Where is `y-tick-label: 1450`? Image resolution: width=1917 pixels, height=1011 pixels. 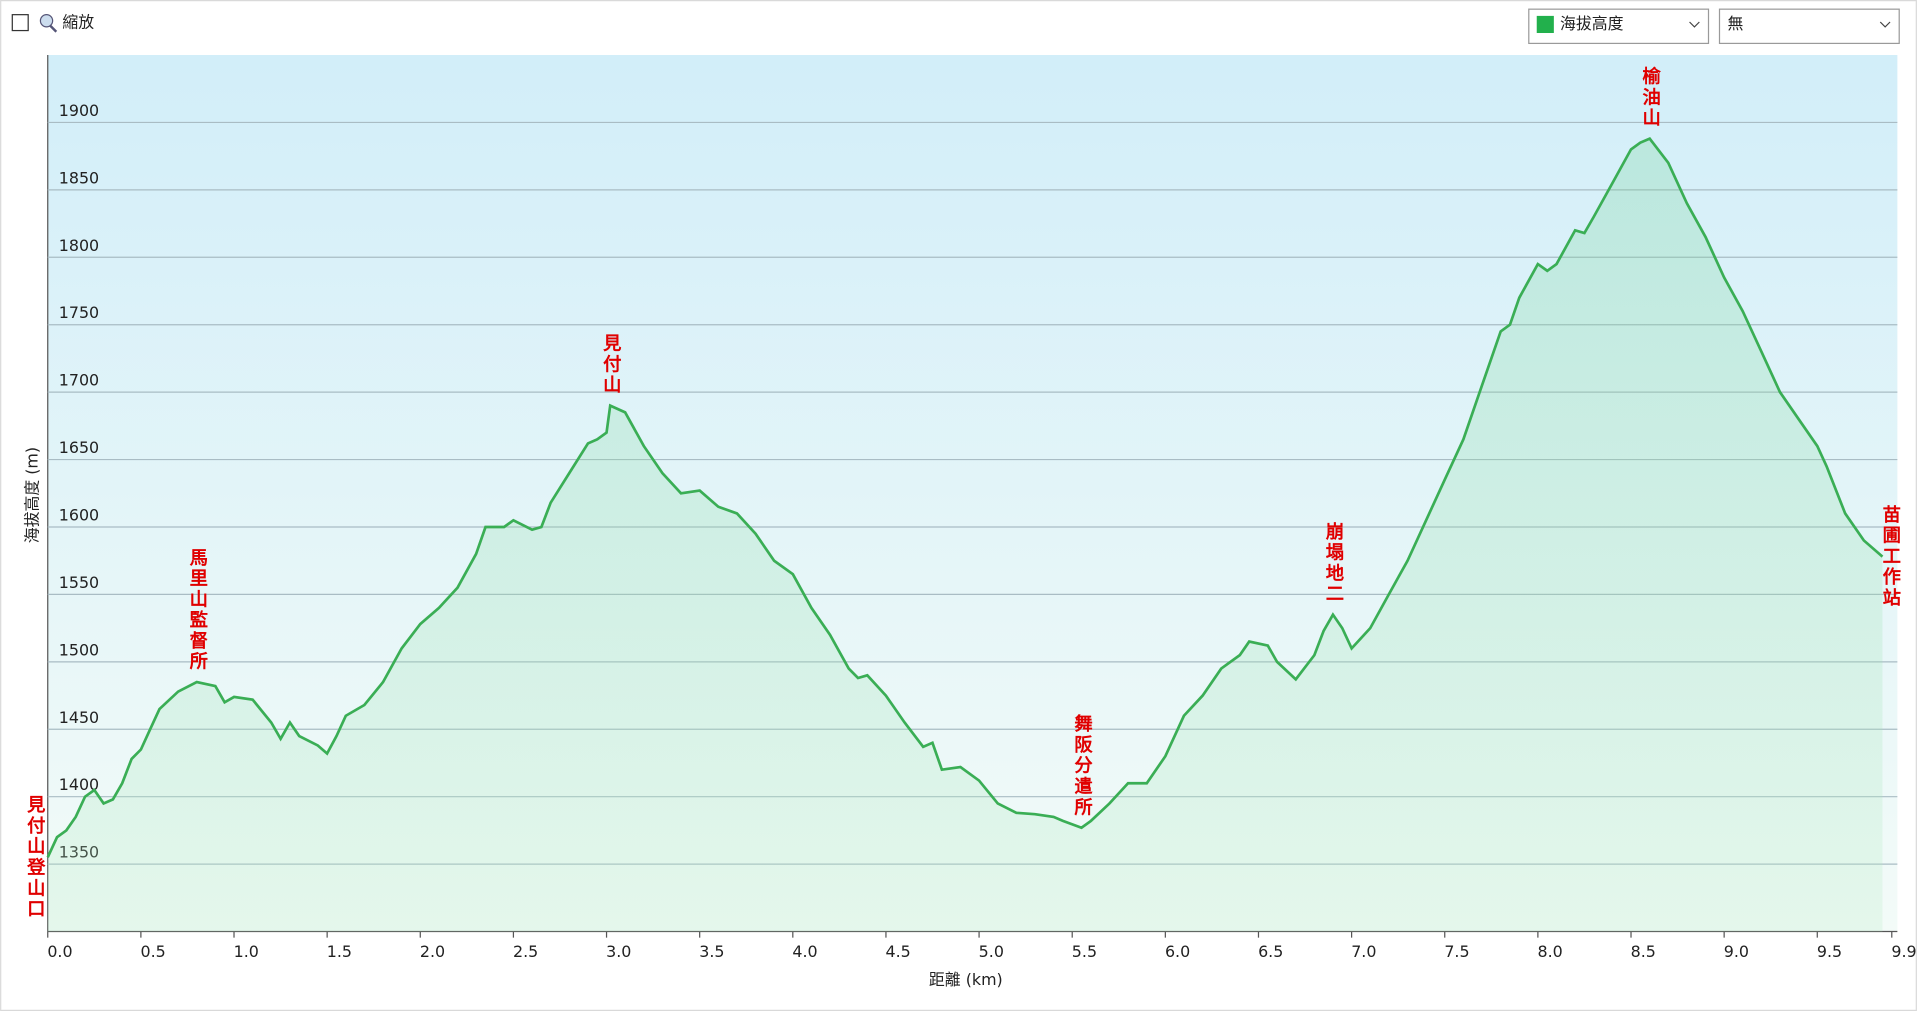
y-tick-label: 1450 is located at coordinates (79, 717).